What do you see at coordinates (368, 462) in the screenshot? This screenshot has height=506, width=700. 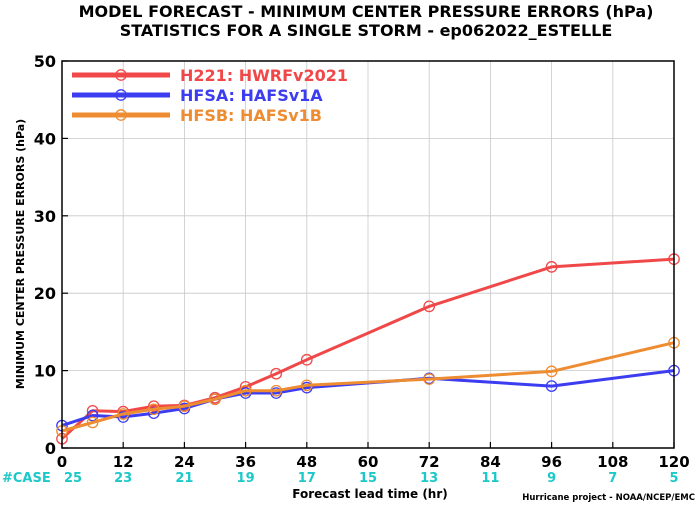 I see `x-tick-label: 60` at bounding box center [368, 462].